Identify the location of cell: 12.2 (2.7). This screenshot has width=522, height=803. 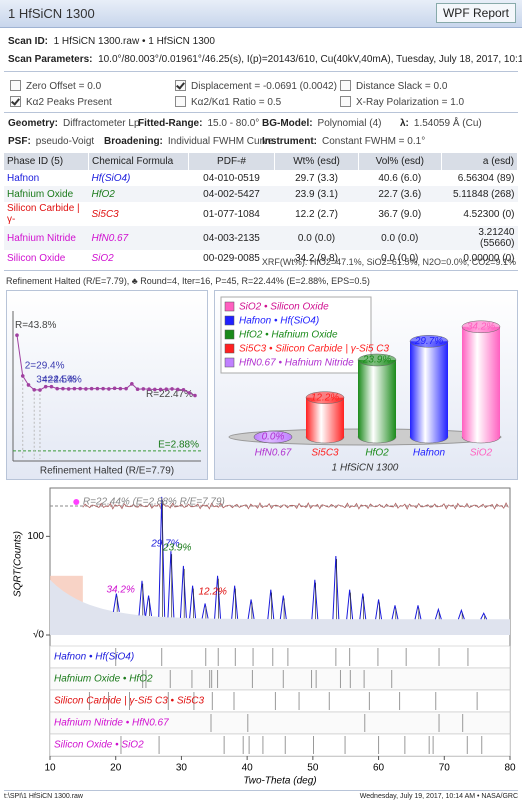
(316, 214).